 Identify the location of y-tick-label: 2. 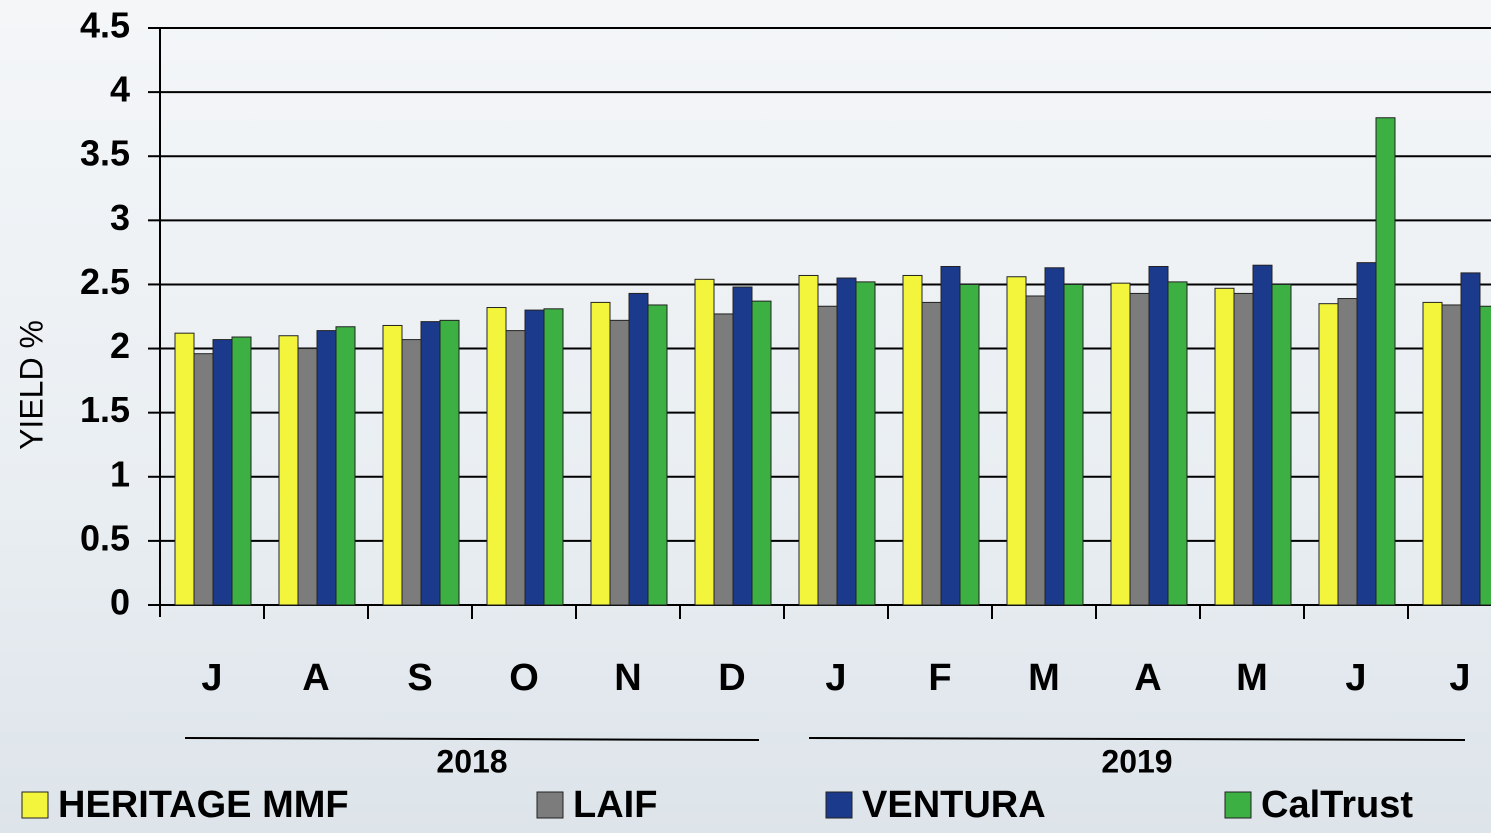
(120, 345).